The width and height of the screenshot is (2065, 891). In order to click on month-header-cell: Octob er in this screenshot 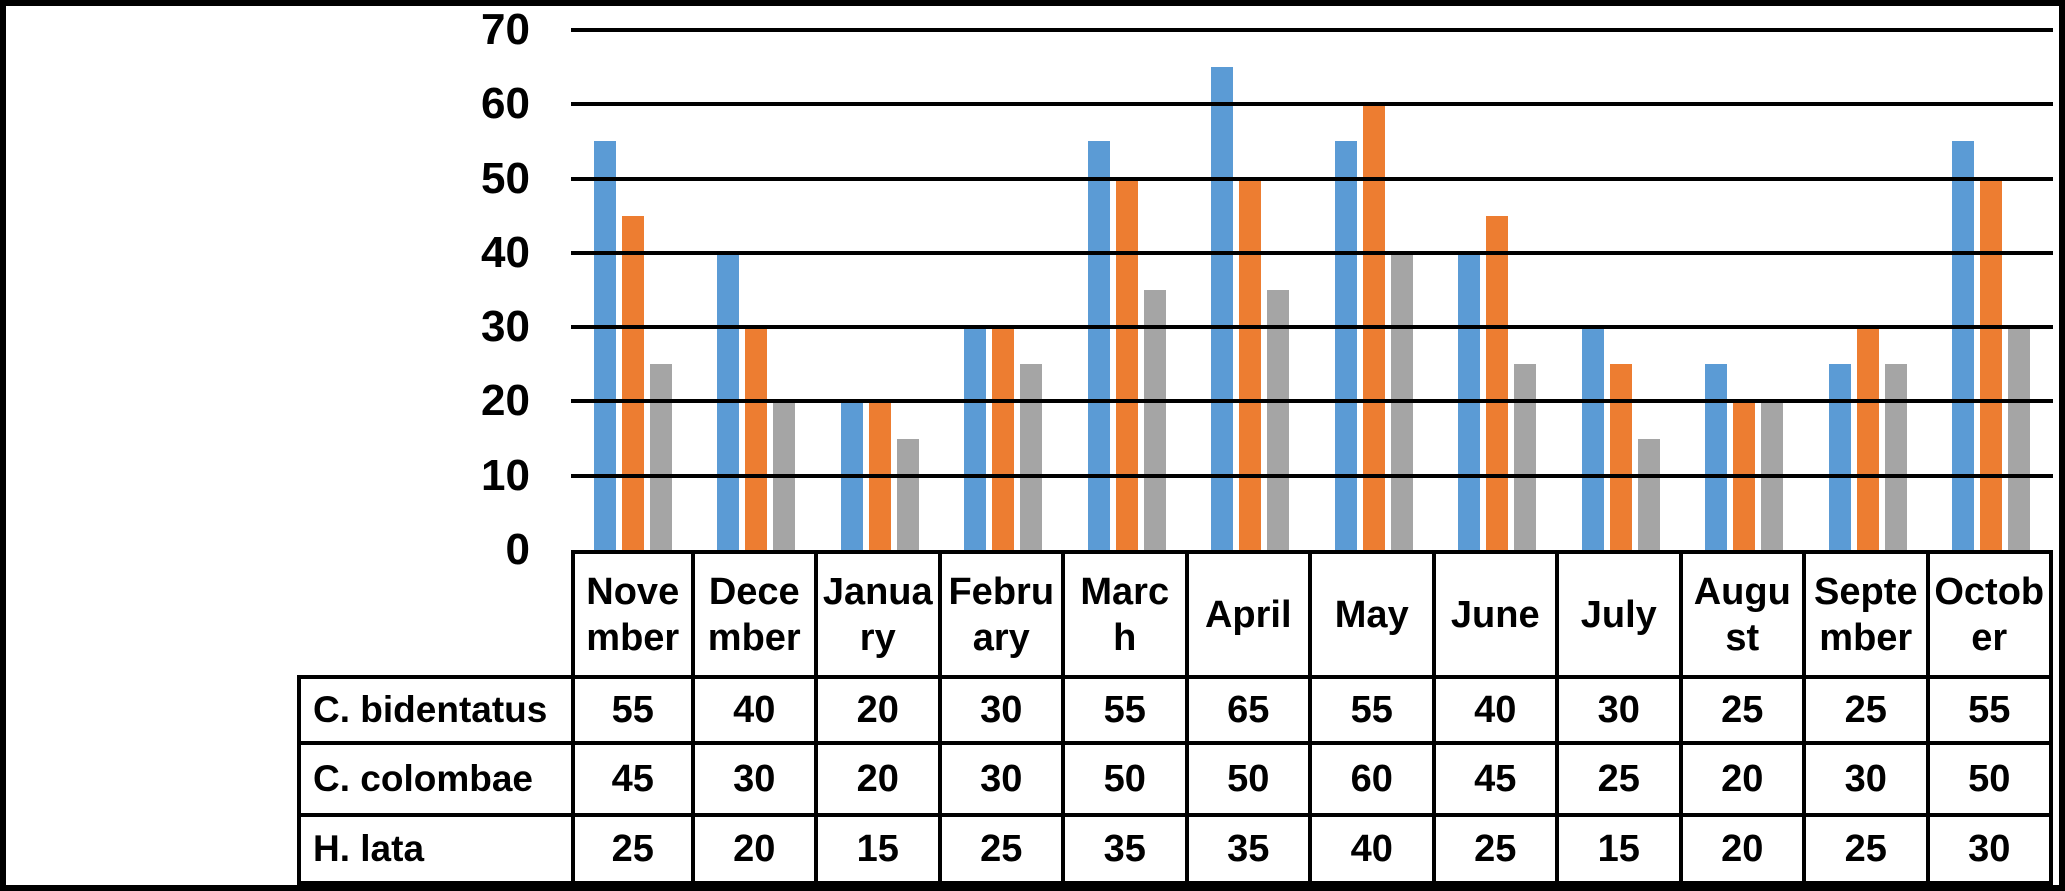, I will do `click(1991, 612)`.